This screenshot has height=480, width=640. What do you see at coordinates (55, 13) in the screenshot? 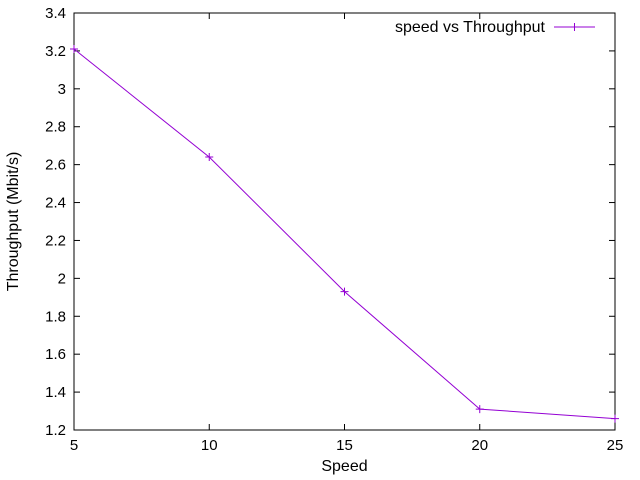
I see `y-tick-label: 3.4` at bounding box center [55, 13].